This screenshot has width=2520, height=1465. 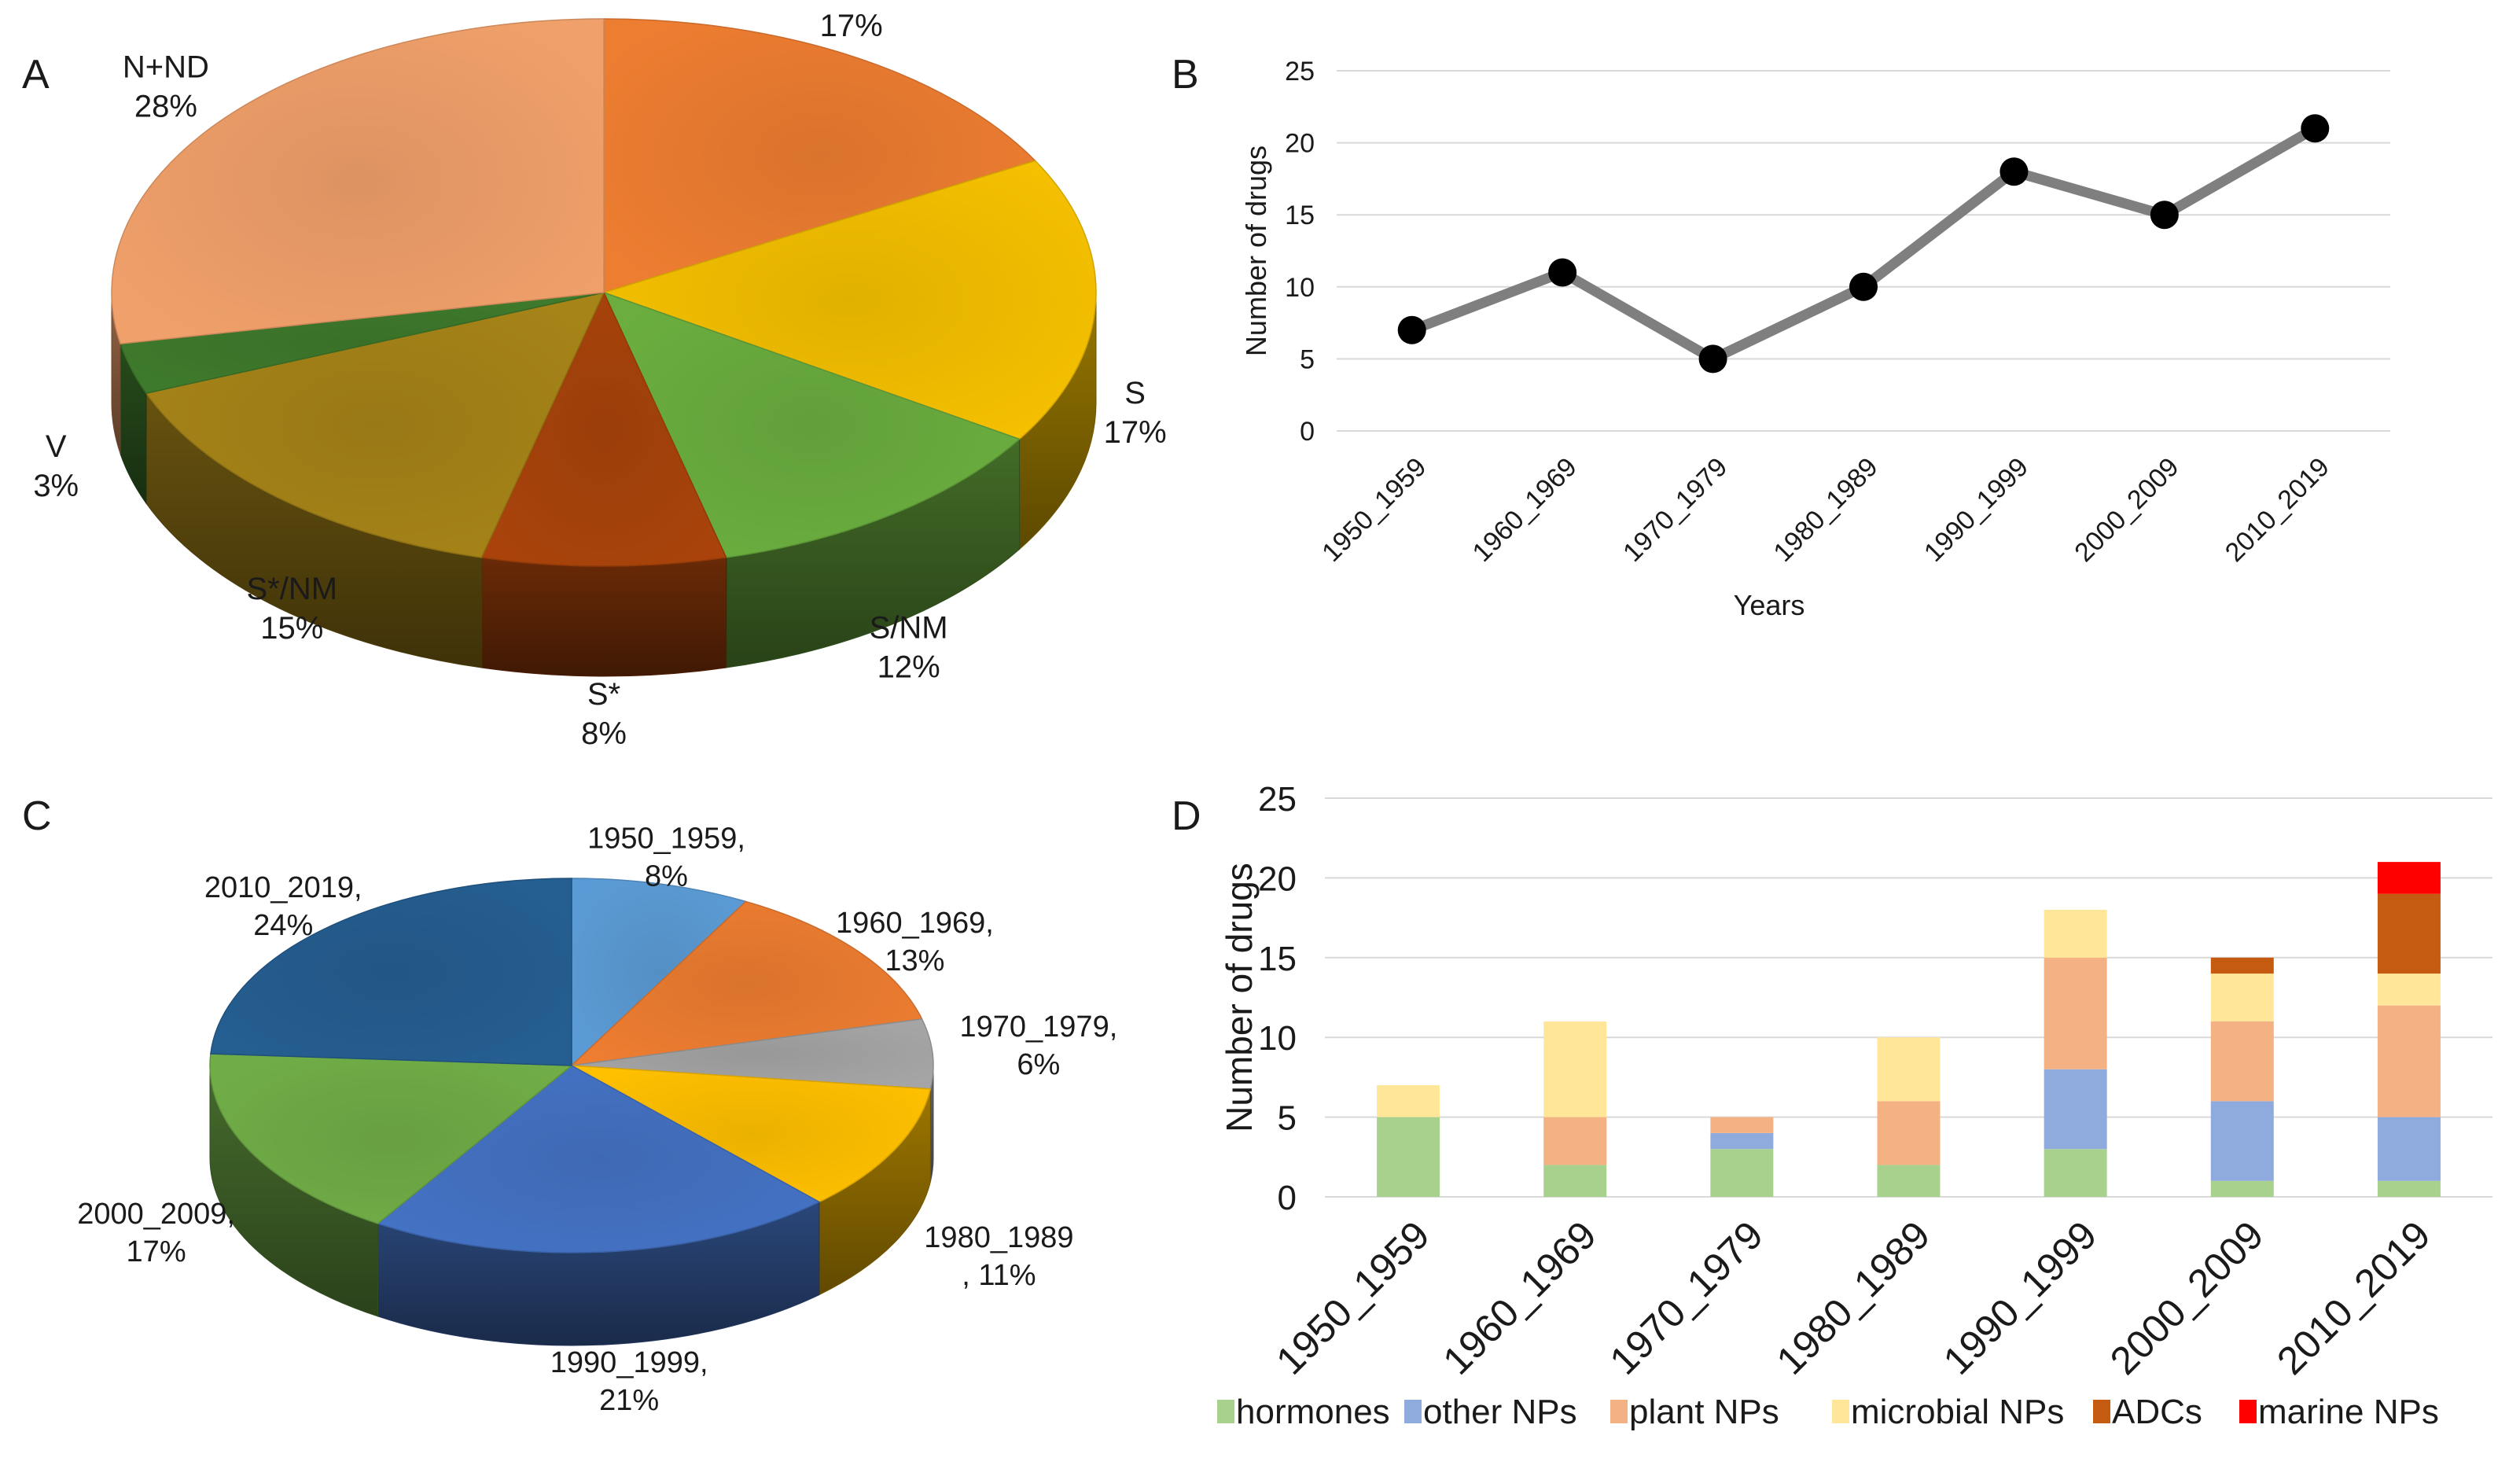 I want to click on line-b-xtick-1950_1959: 1950_1959, so click(x=1374, y=510).